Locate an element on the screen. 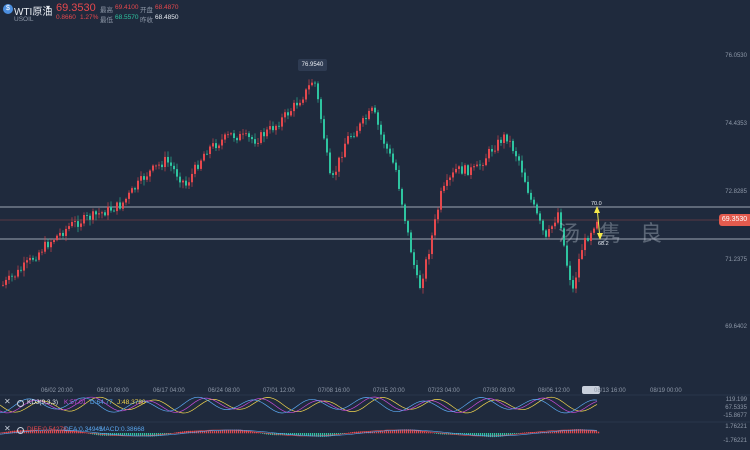 This screenshot has height=450, width=750. prev-close-label: 昨收 is located at coordinates (146, 20).